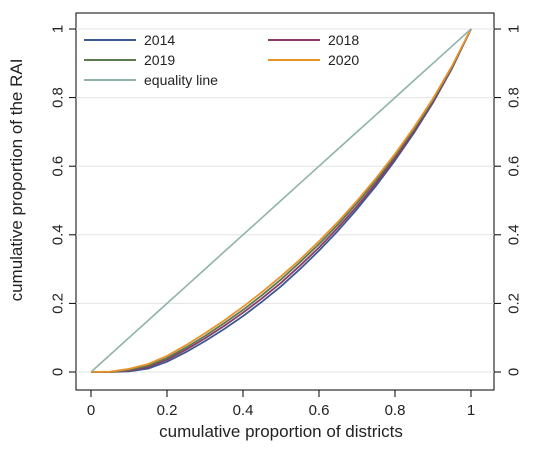 Image resolution: width=550 pixels, height=452 pixels. Describe the element at coordinates (514, 303) in the screenshot. I see `y-tick-label-right: 0.2` at that location.